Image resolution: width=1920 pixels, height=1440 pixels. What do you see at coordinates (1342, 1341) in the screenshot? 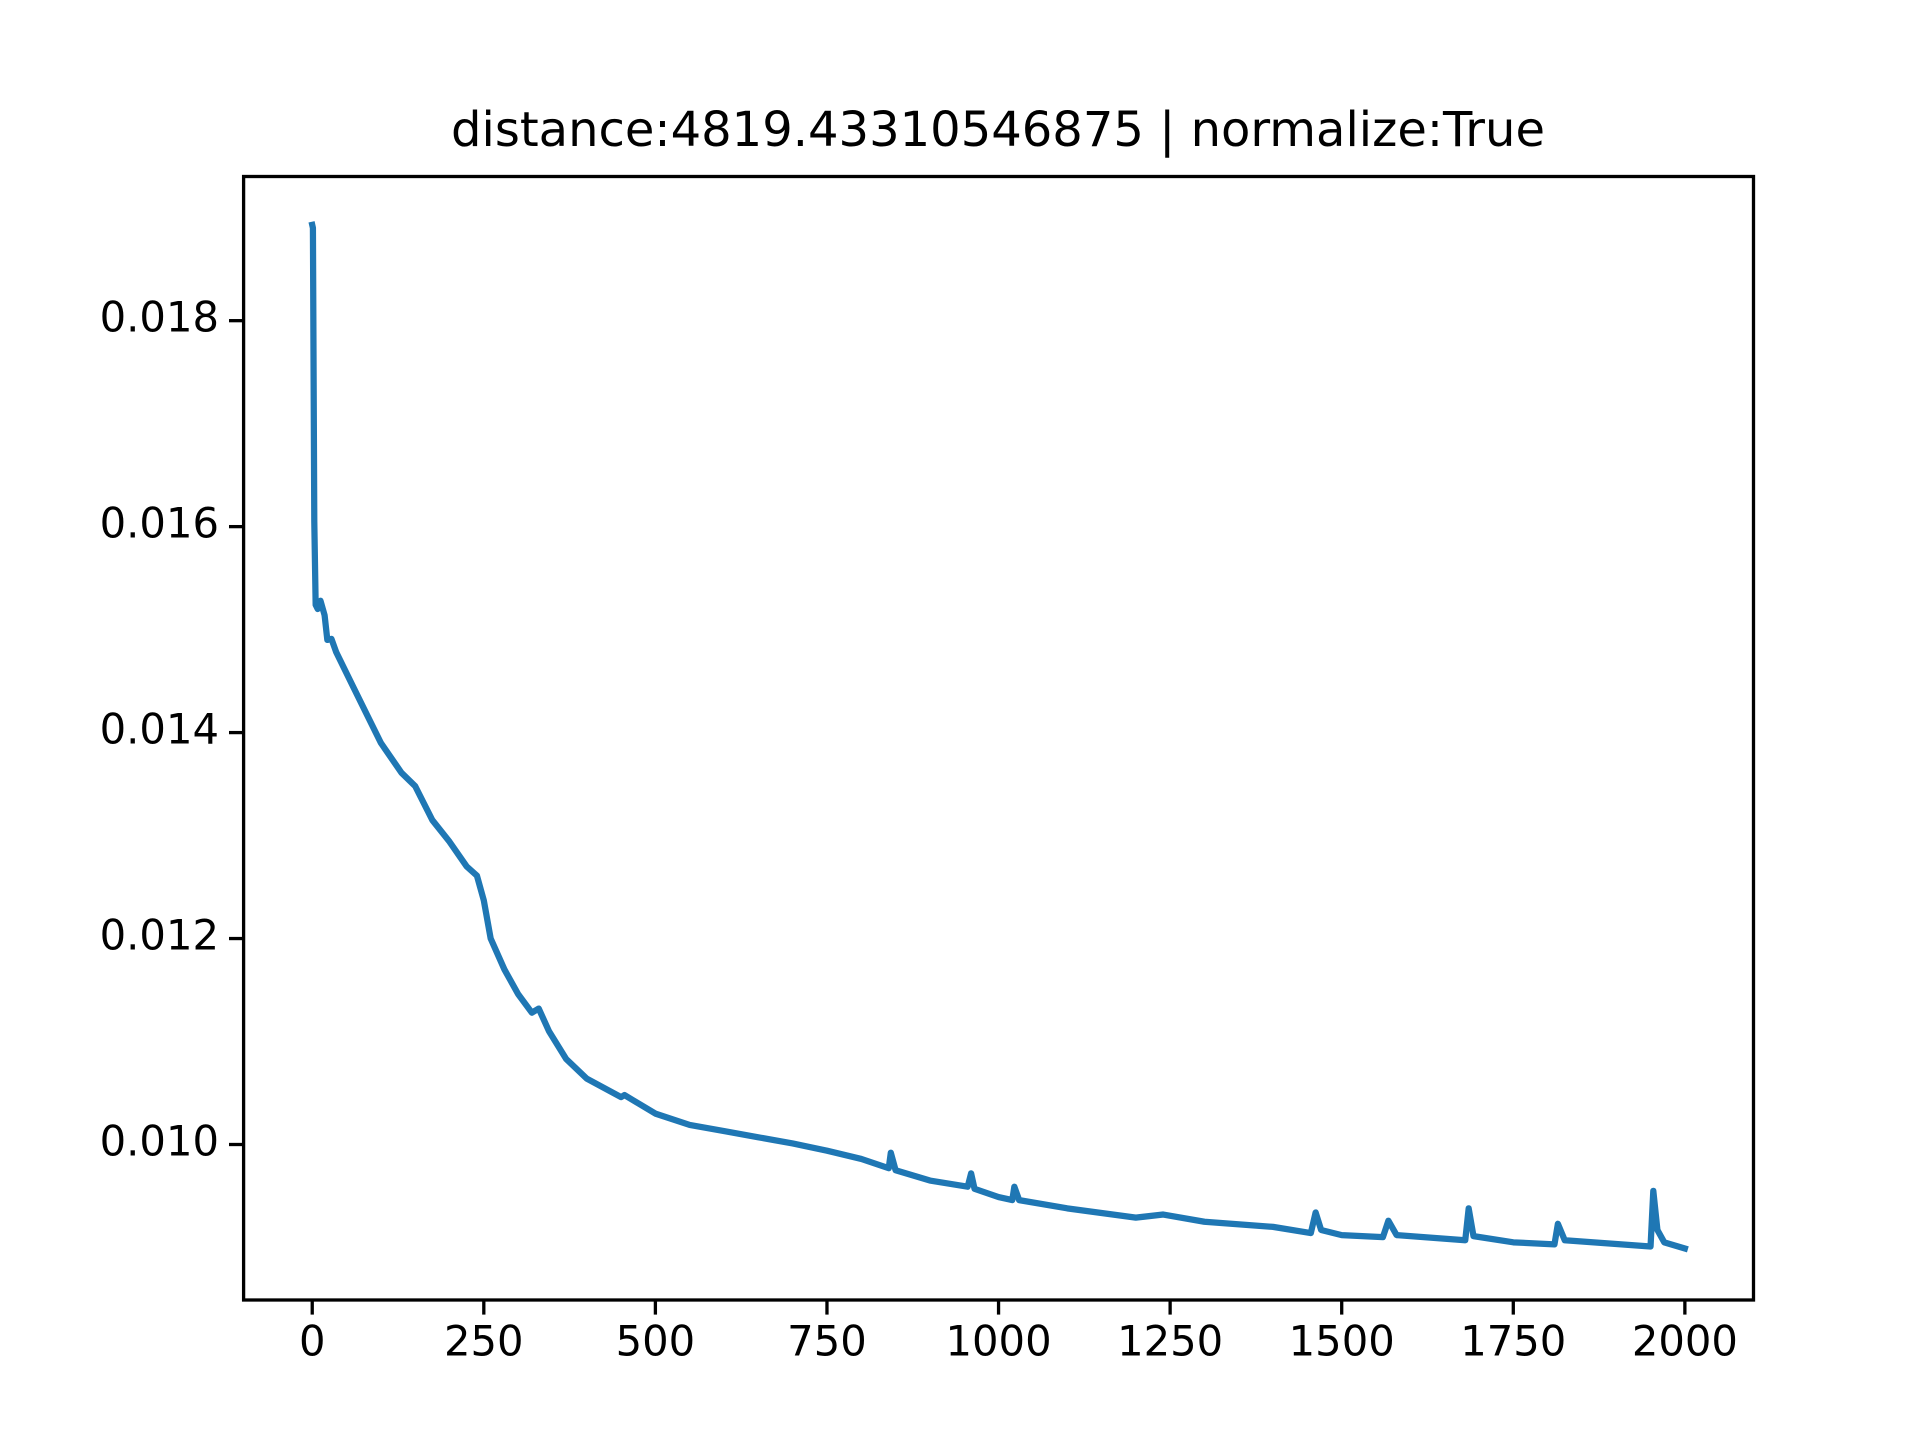
I see `x-tick-label: 1500` at bounding box center [1342, 1341].